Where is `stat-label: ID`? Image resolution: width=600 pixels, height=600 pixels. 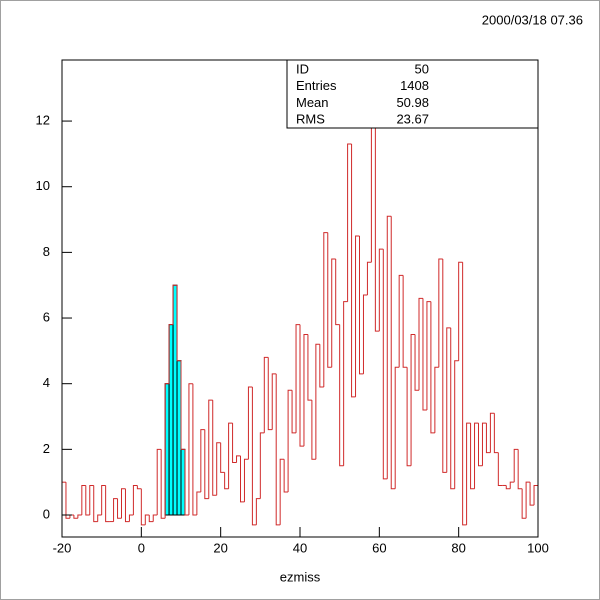 stat-label: ID is located at coordinates (302, 68).